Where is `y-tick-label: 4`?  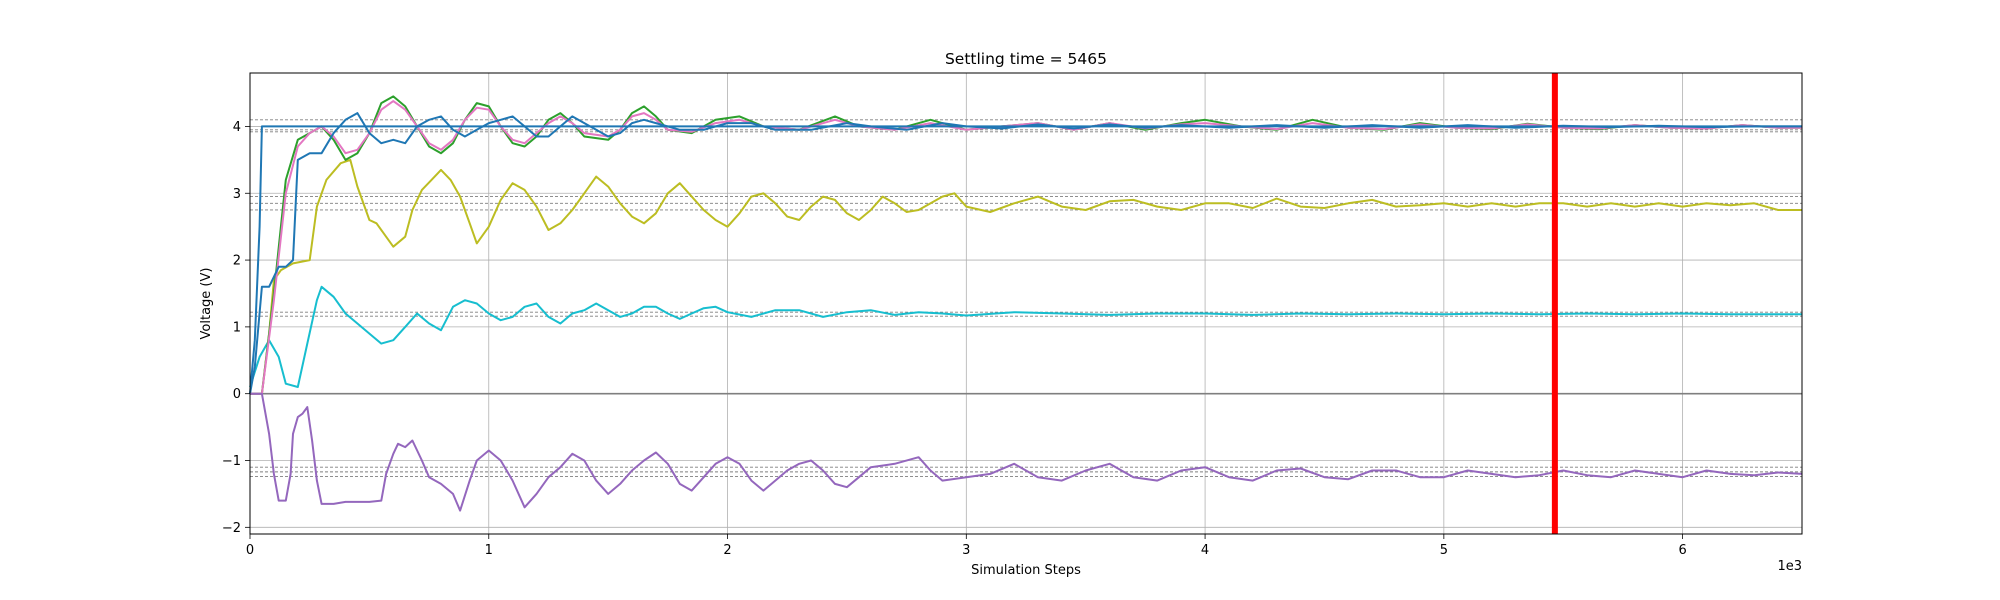 y-tick-label: 4 is located at coordinates (237, 127).